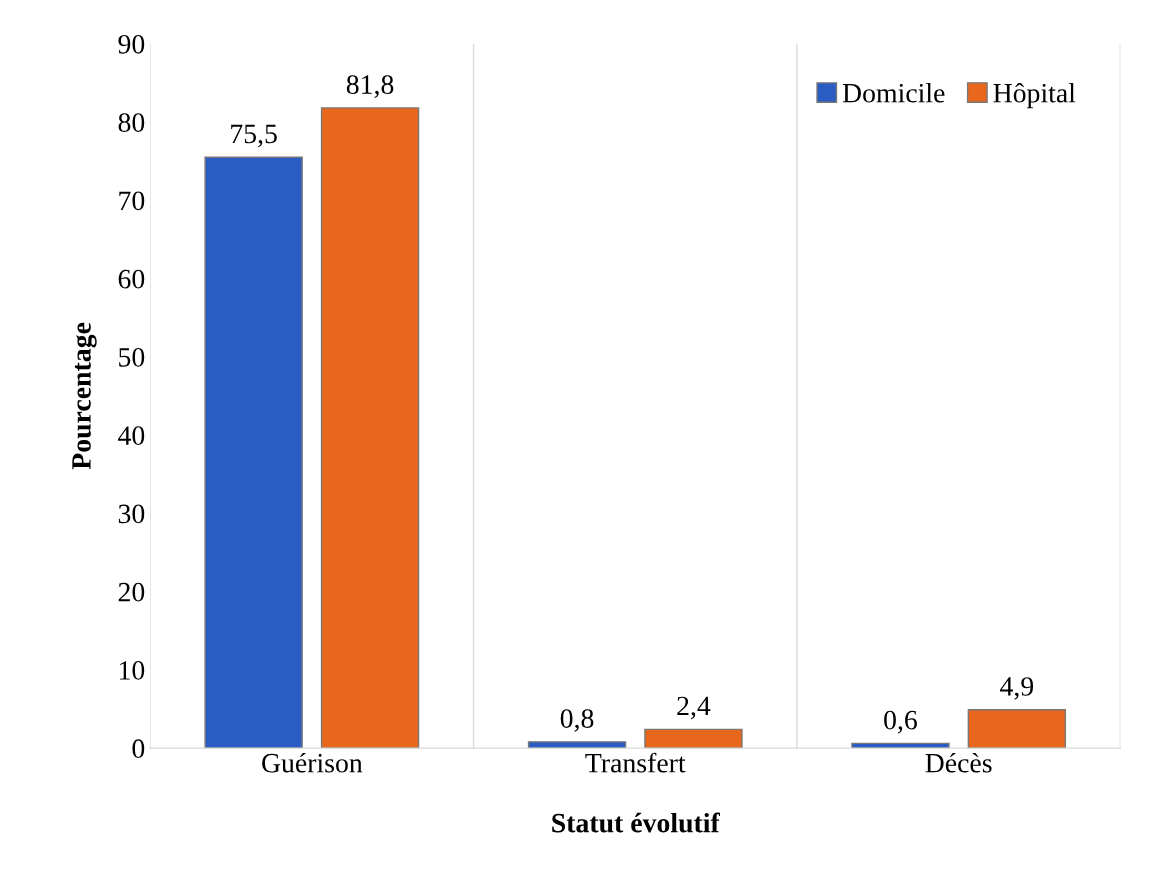 This screenshot has height=875, width=1155. I want to click on x-tick-label: Décès, so click(958, 762).